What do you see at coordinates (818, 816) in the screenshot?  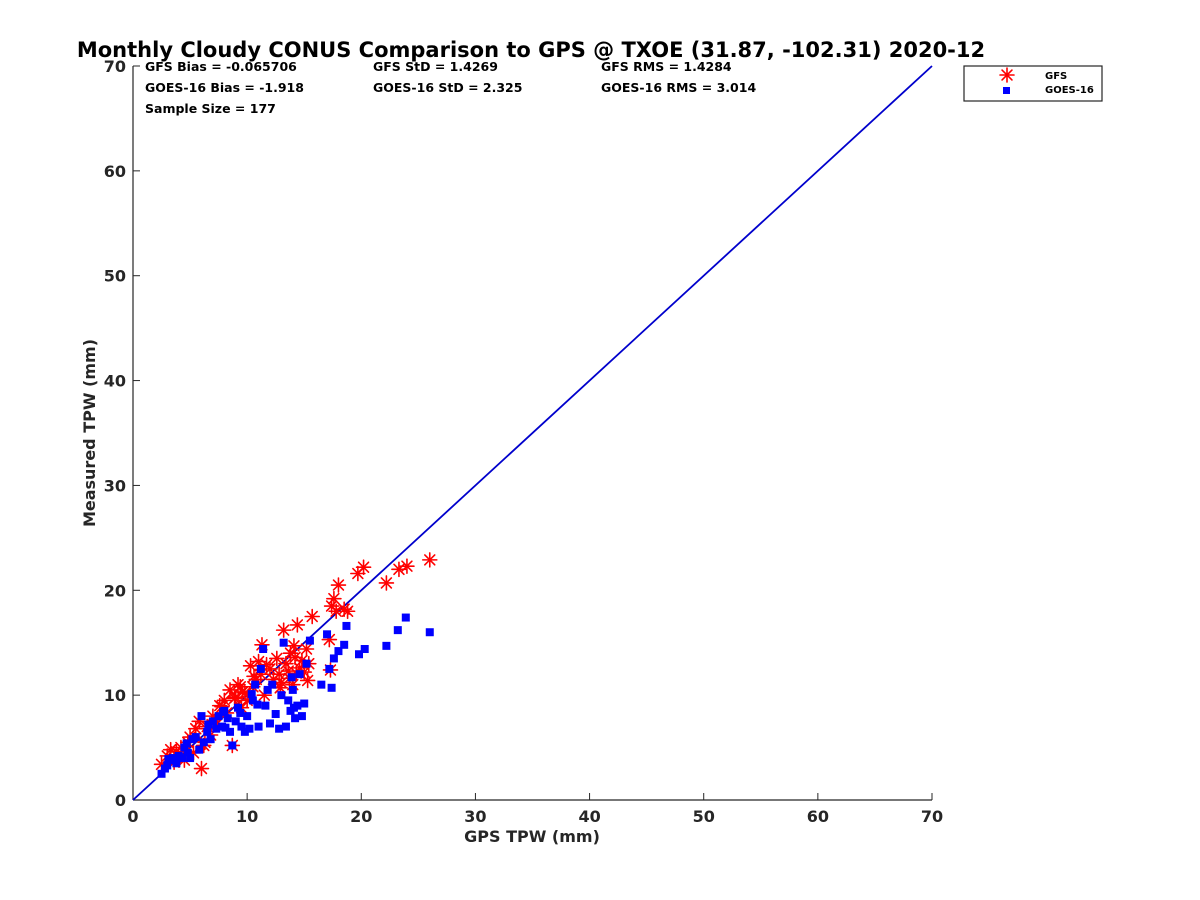 I see `x-tick-label: 60` at bounding box center [818, 816].